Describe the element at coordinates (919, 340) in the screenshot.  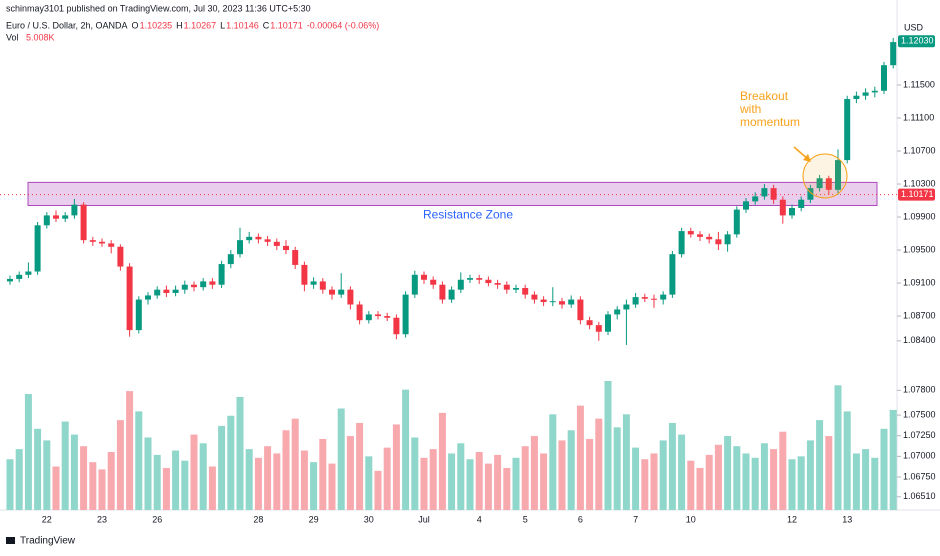
I see `y-tick-label: 1.08400` at that location.